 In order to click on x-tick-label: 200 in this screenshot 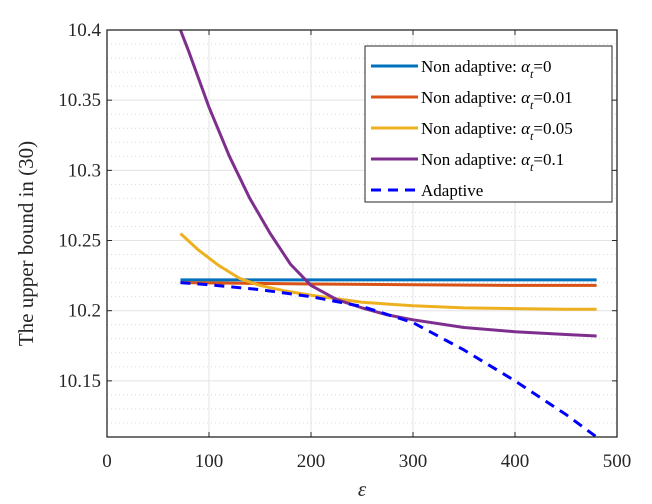, I will do `click(311, 461)`.